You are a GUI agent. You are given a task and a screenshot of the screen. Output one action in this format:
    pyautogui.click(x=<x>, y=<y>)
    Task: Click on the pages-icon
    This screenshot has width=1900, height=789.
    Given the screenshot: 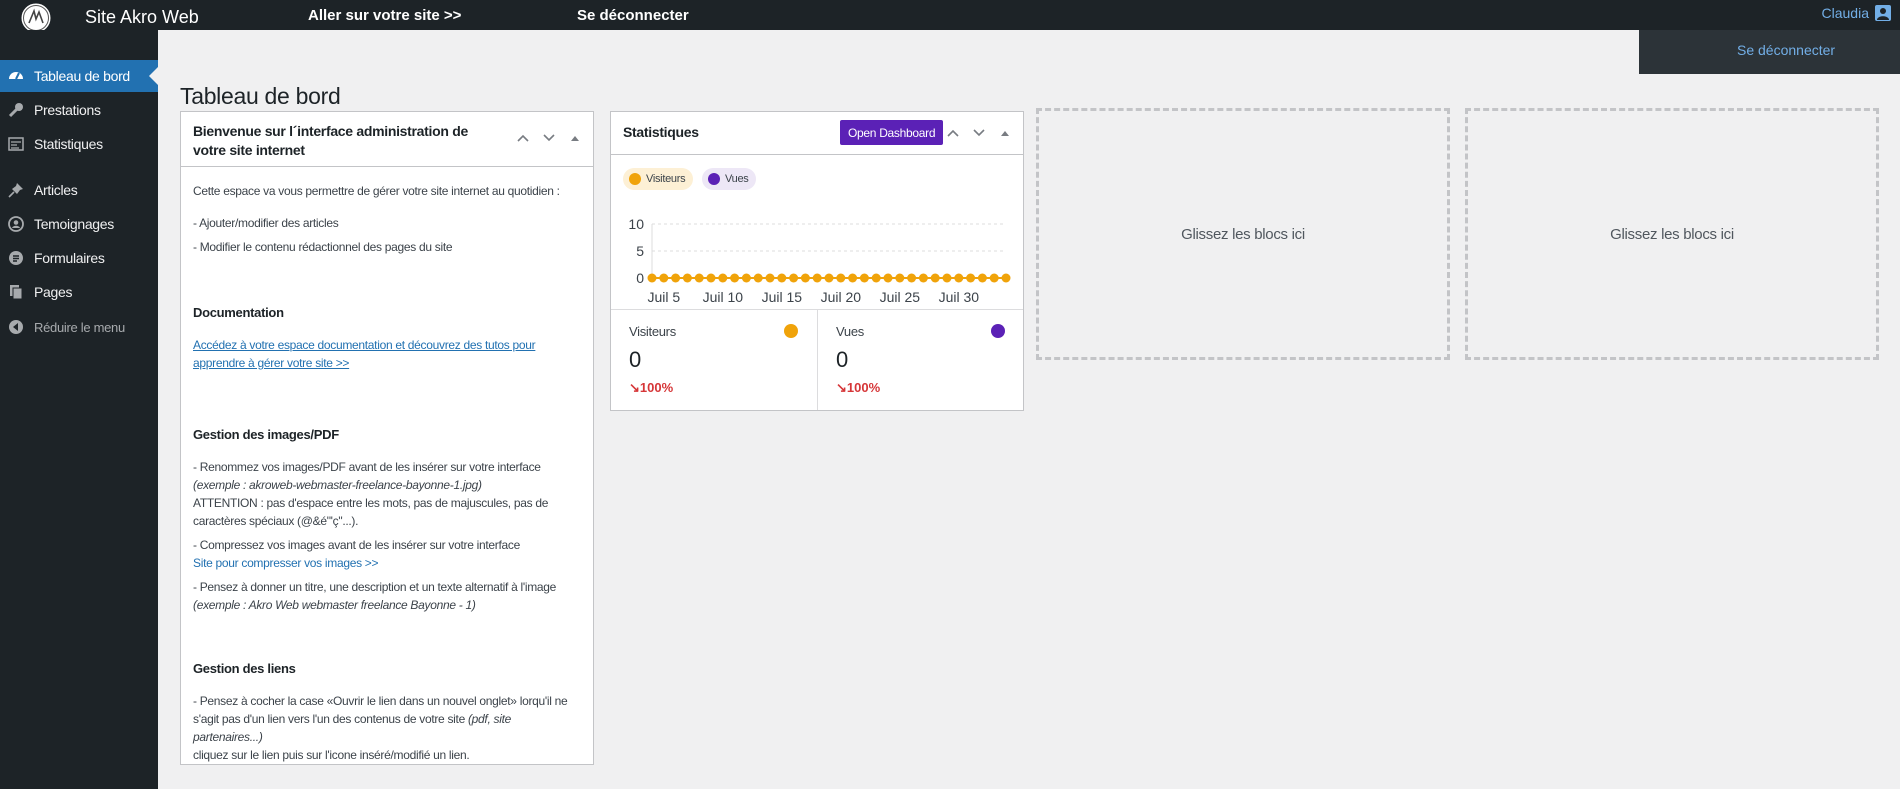 What is the action you would take?
    pyautogui.click(x=16, y=292)
    